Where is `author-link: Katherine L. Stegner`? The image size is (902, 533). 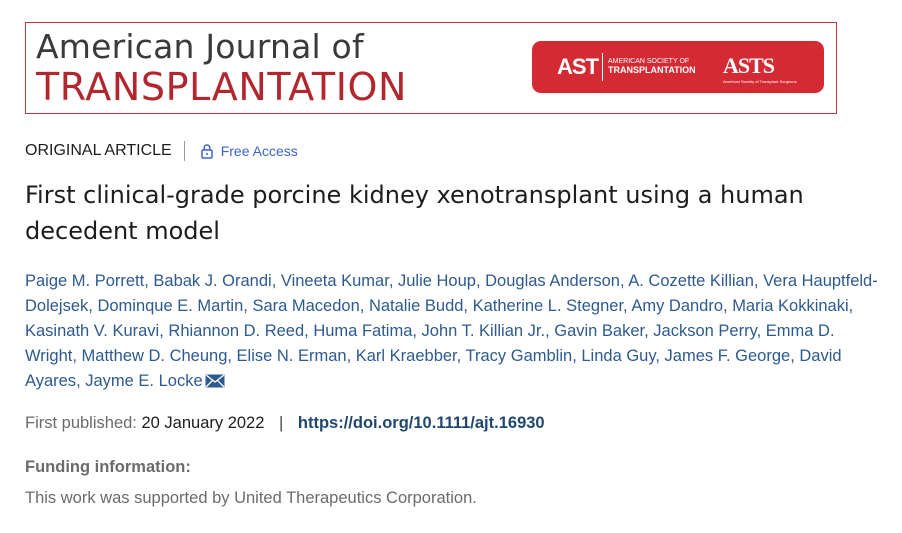
author-link: Katherine L. Stegner is located at coordinates (548, 306).